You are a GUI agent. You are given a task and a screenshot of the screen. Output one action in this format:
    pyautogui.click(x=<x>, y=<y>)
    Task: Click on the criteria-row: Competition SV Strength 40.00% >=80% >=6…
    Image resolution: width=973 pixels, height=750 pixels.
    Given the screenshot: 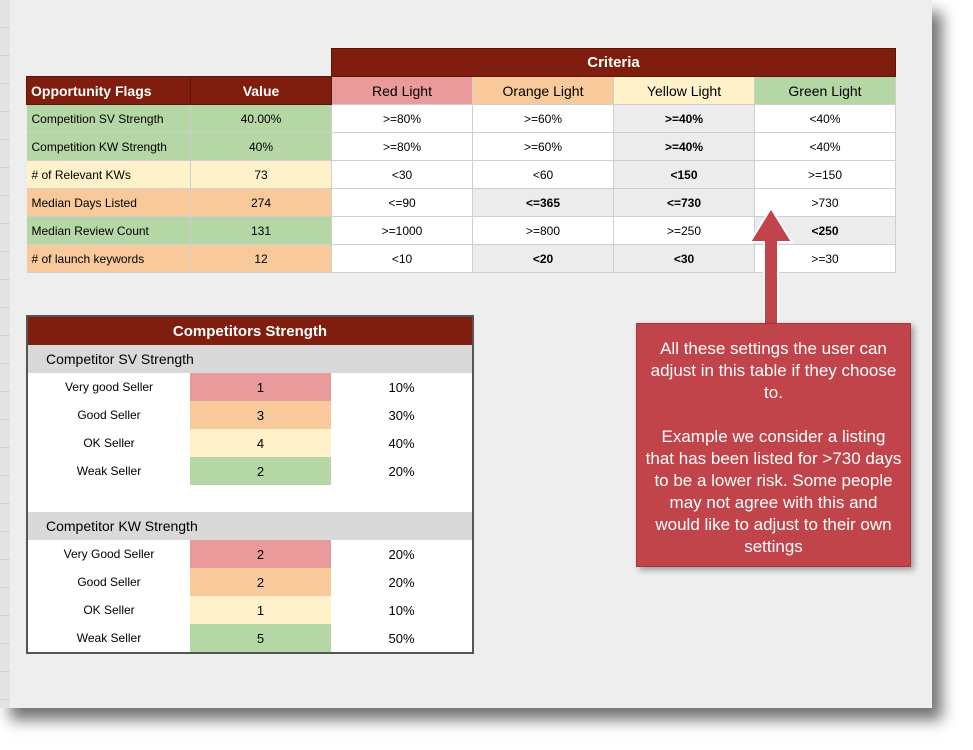 What is the action you would take?
    pyautogui.click(x=461, y=118)
    